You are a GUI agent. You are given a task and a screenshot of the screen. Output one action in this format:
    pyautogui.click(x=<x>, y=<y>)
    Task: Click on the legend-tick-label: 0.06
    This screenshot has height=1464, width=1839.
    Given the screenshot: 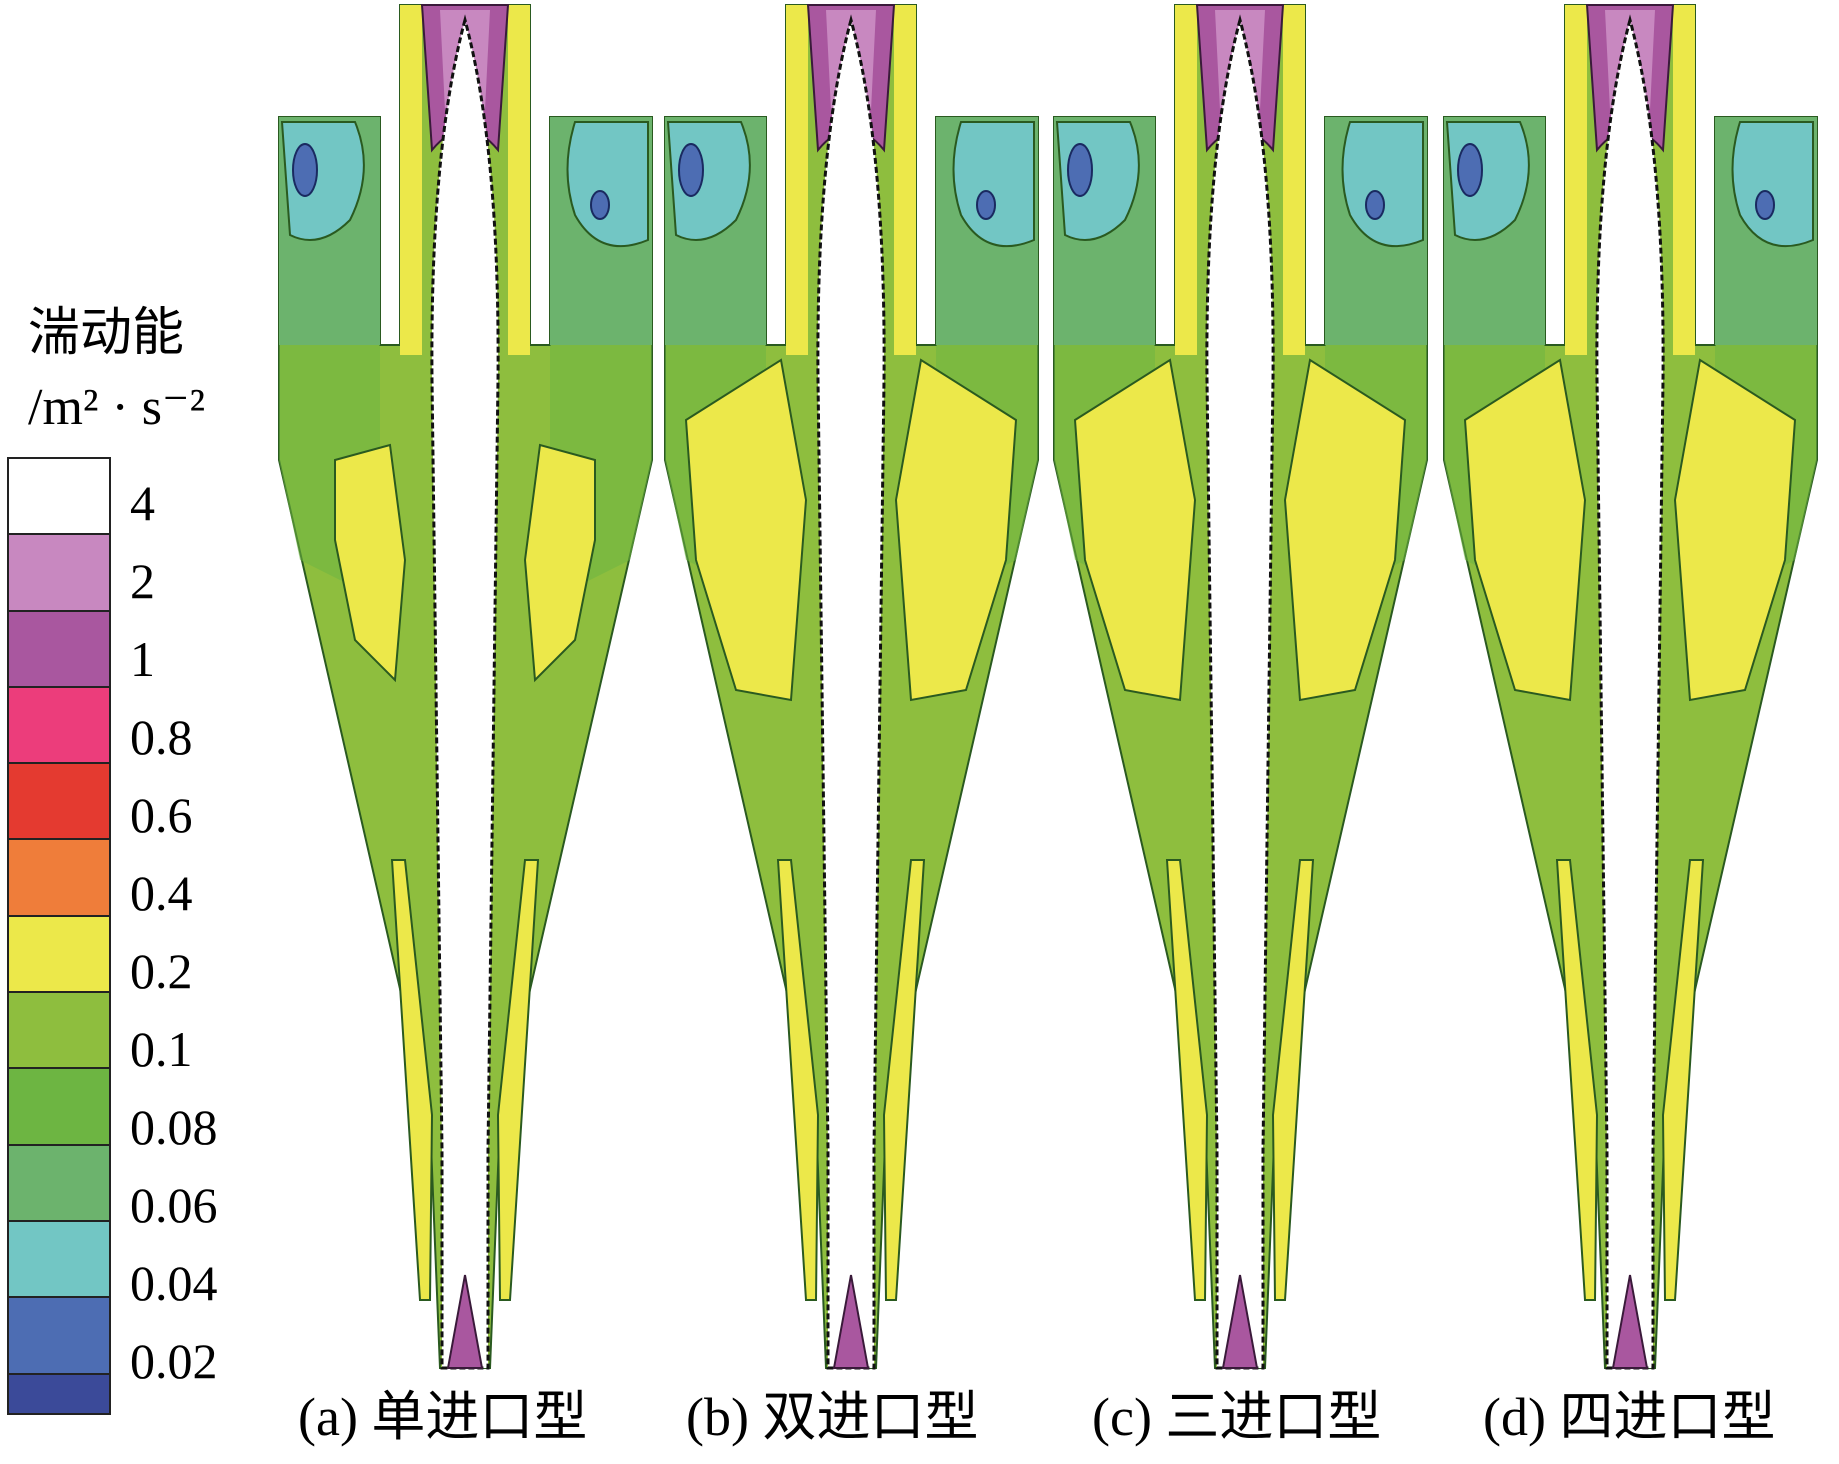 What is the action you would take?
    pyautogui.click(x=174, y=1205)
    